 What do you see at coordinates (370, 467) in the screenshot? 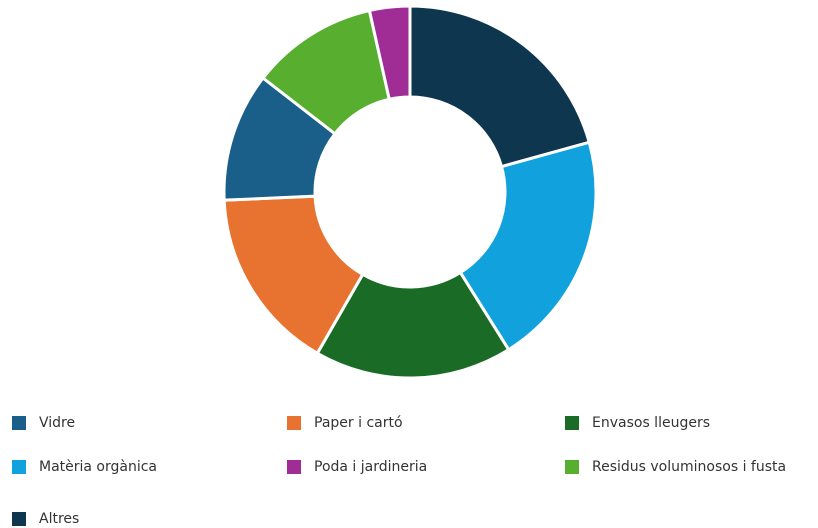
I see `legend-label: Poda i jardineria` at bounding box center [370, 467].